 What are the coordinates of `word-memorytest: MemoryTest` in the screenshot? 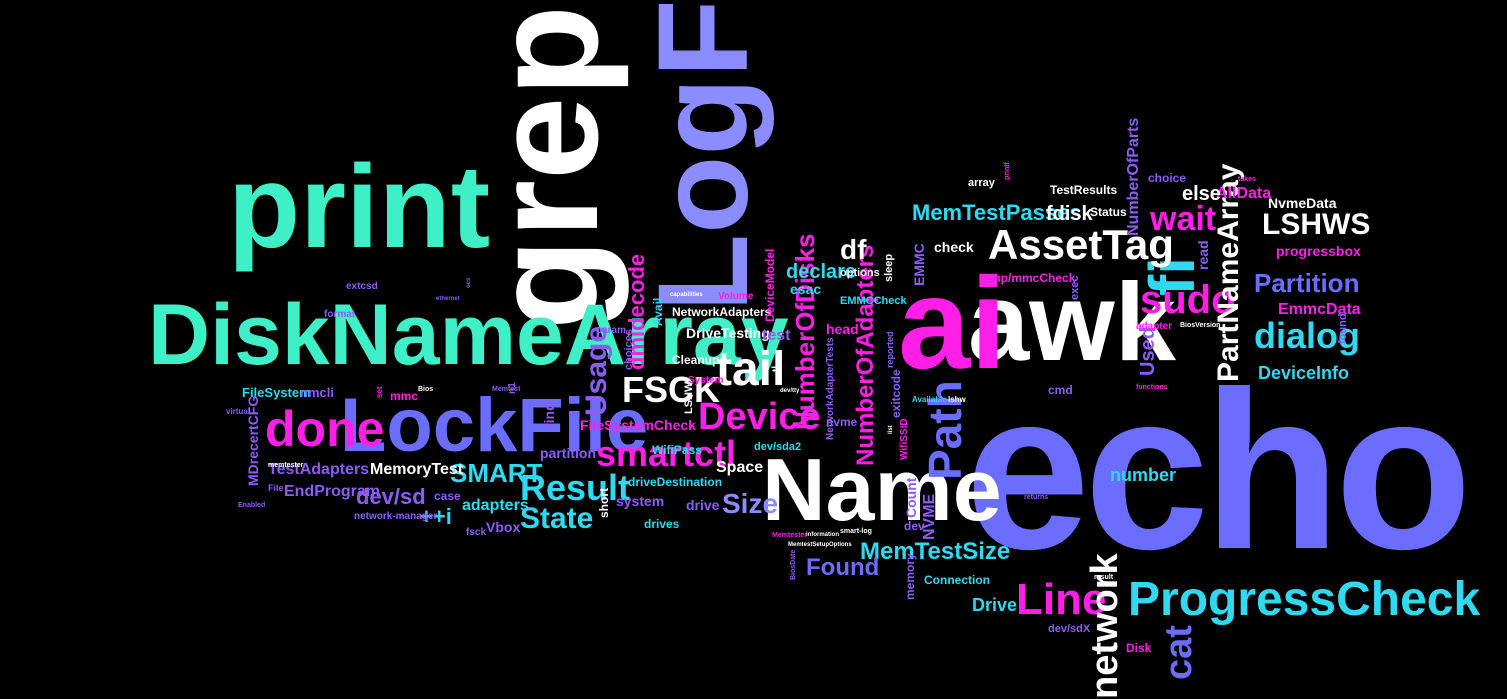 It's located at (417, 469).